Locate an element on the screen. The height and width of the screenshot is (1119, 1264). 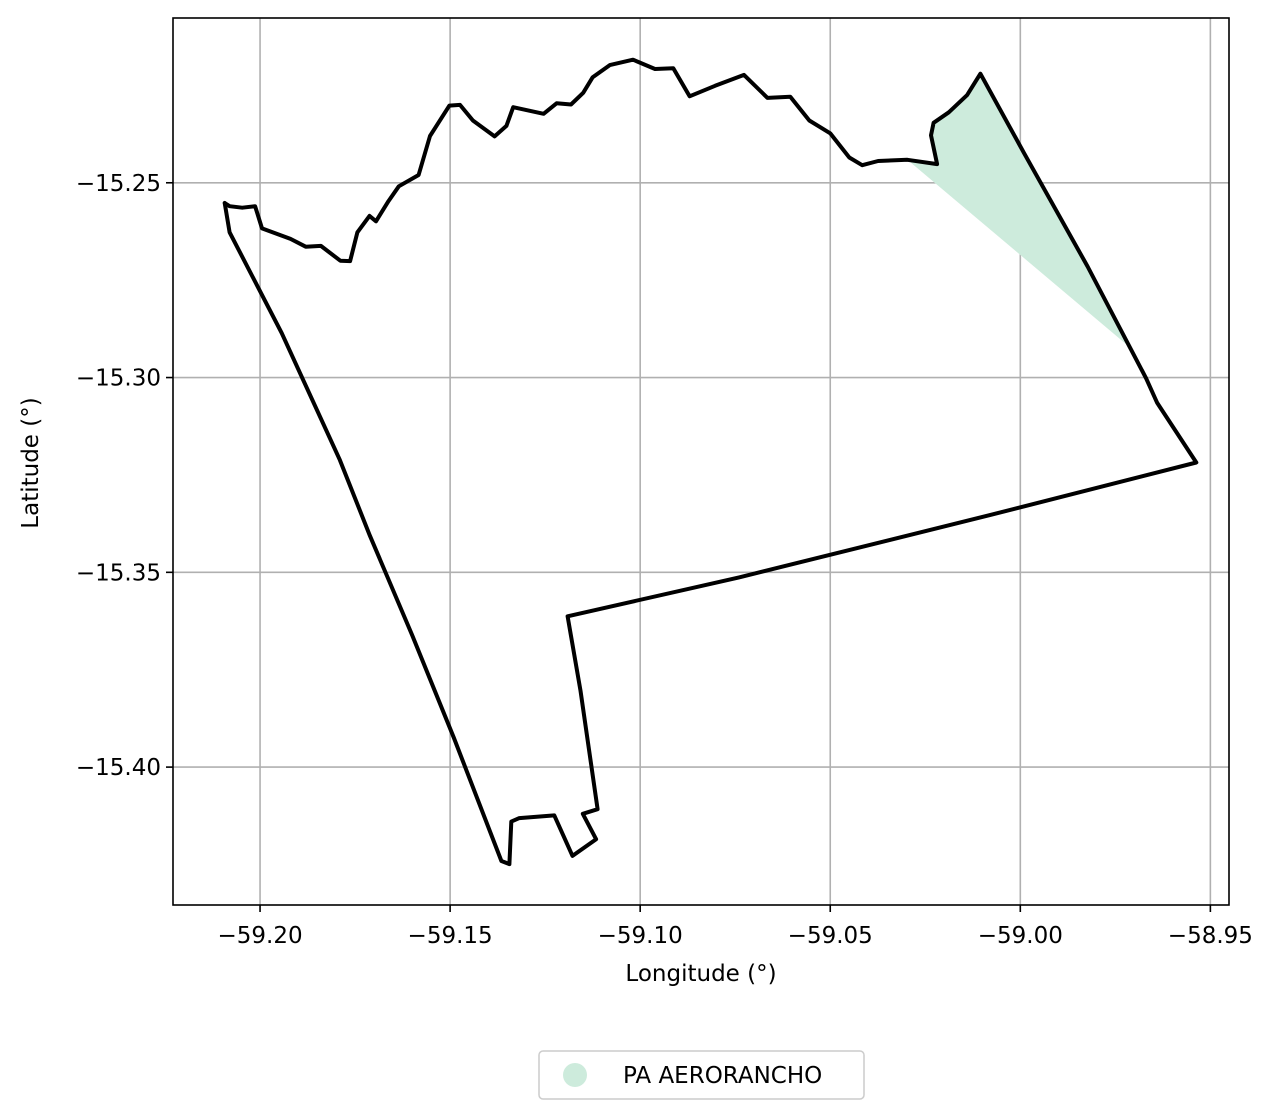
map-fill-layer is located at coordinates (1018, 210).